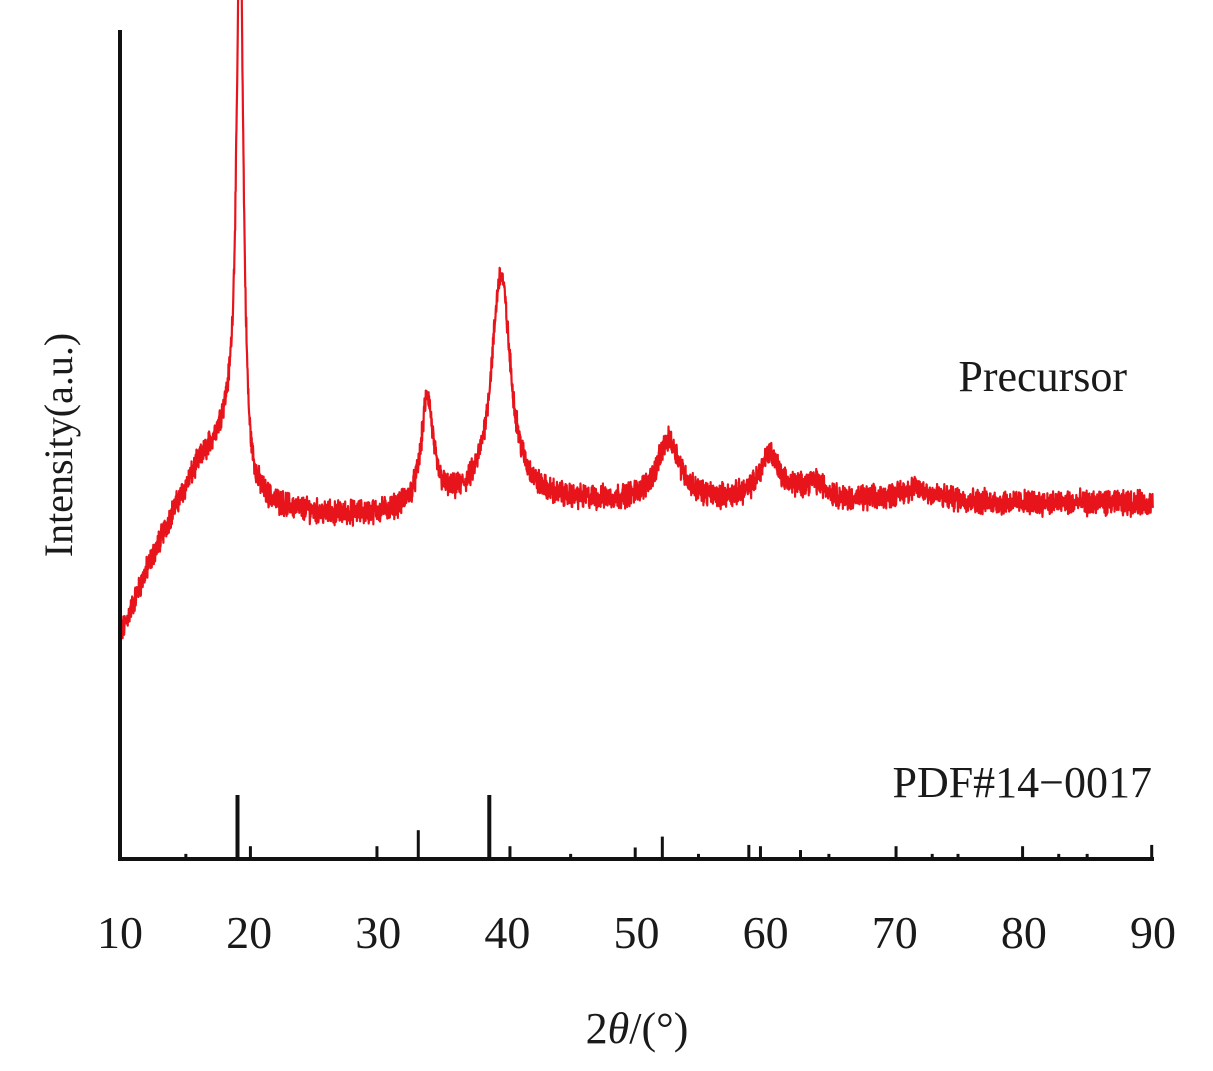 Image resolution: width=1213 pixels, height=1071 pixels. What do you see at coordinates (120, 932) in the screenshot?
I see `x-tick-label-10: 10` at bounding box center [120, 932].